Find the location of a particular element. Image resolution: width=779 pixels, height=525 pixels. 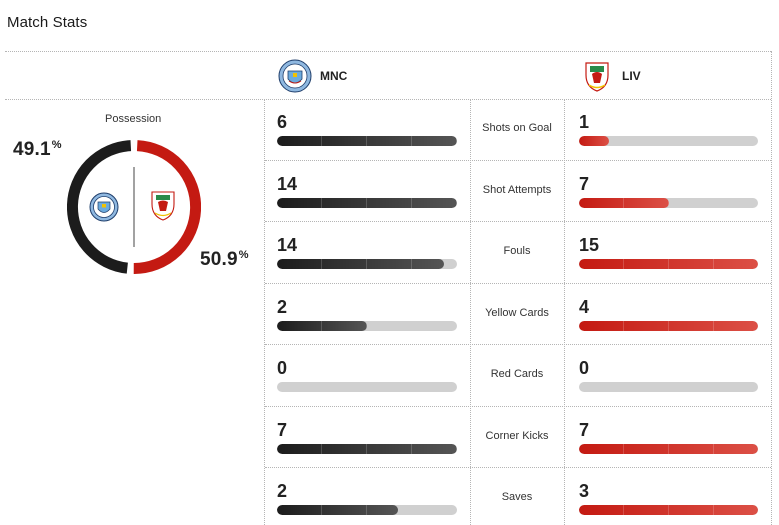

away-team-abbr: LIV is located at coordinates (631, 76).